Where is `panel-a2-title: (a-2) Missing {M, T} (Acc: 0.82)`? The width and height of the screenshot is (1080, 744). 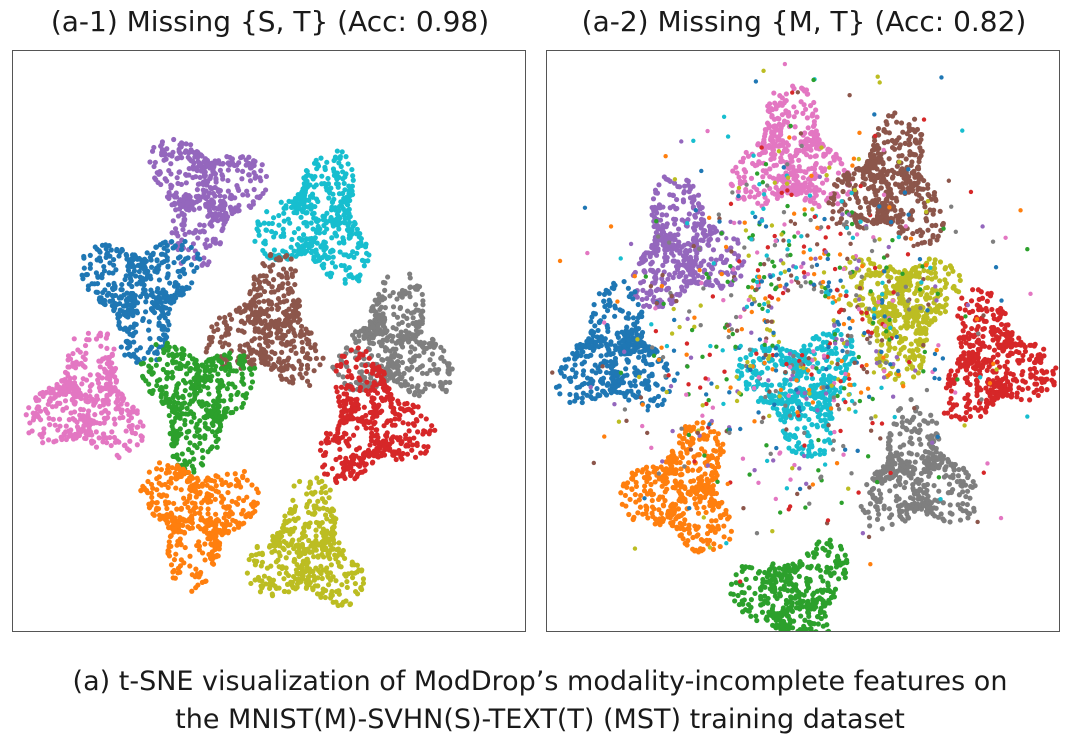
panel-a2-title: (a-2) Missing {M, T} (Acc: 0.82) is located at coordinates (804, 21).